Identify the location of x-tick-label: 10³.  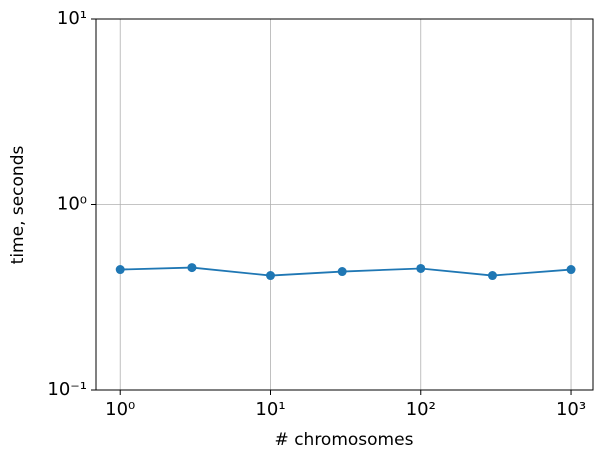
(571, 409).